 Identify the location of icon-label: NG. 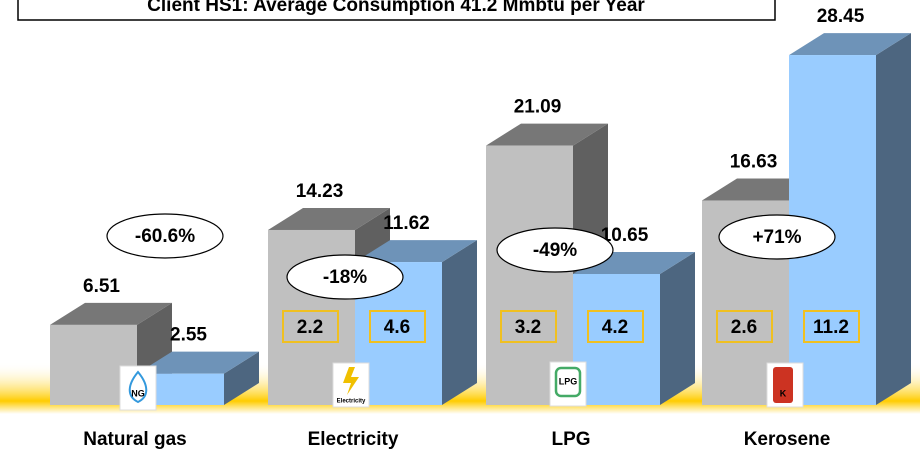
(138, 393).